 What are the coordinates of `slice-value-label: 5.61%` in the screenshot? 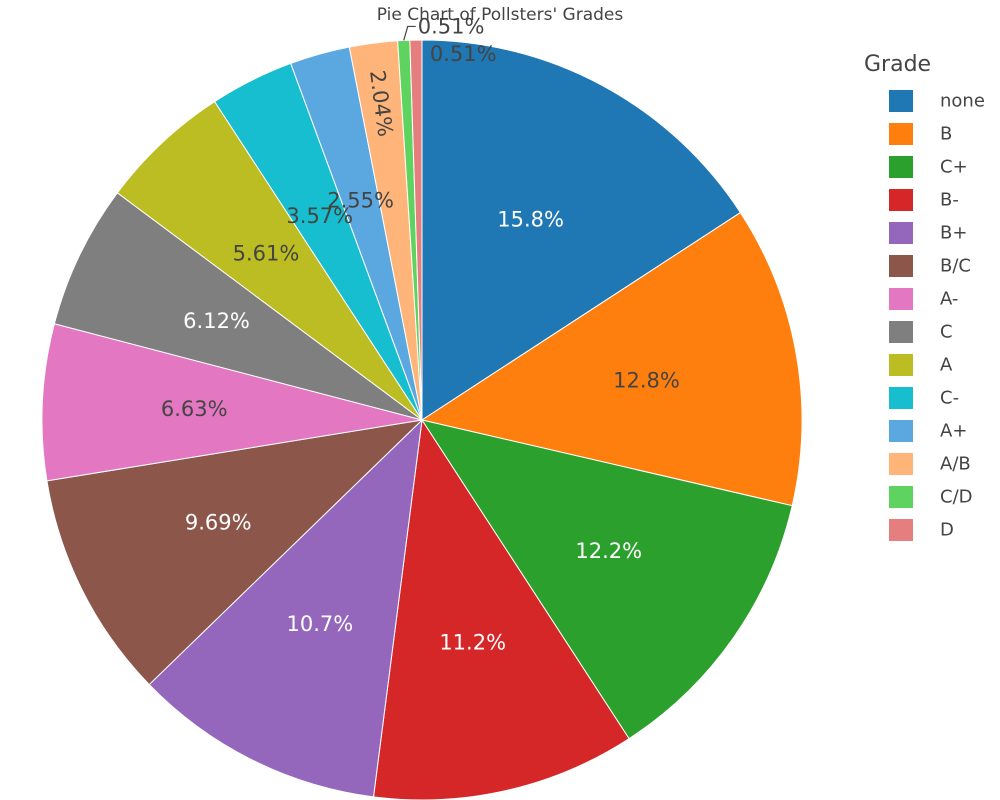 It's located at (266, 254).